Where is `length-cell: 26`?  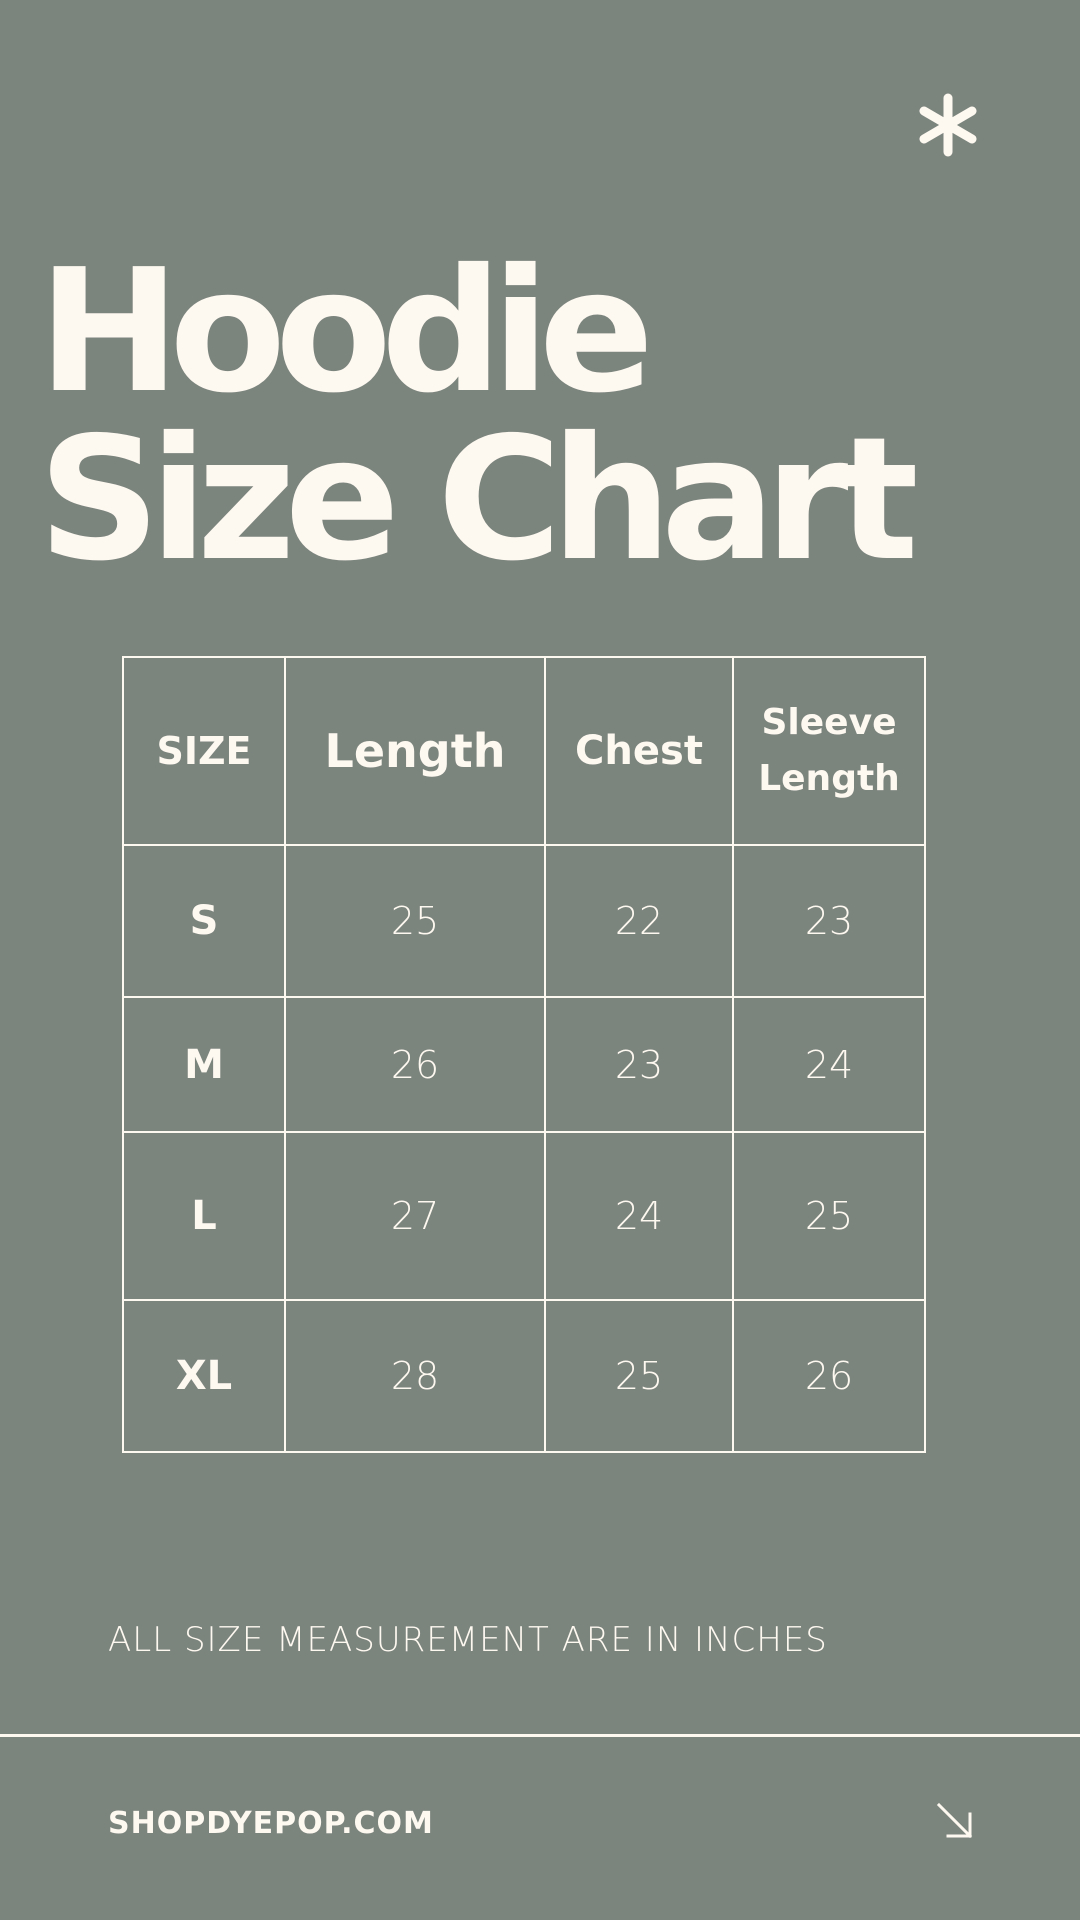
length-cell: 26 is located at coordinates (415, 1064).